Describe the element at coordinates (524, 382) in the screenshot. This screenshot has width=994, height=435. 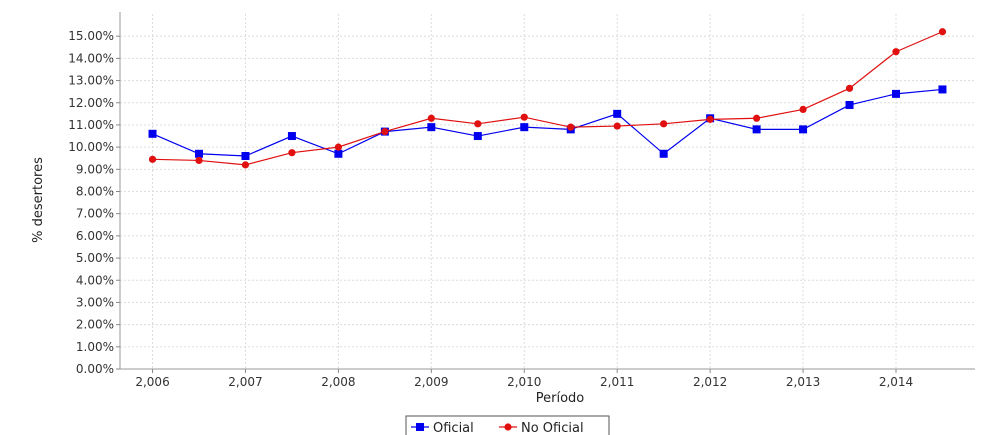
I see `x-tick-label: 2,010` at that location.